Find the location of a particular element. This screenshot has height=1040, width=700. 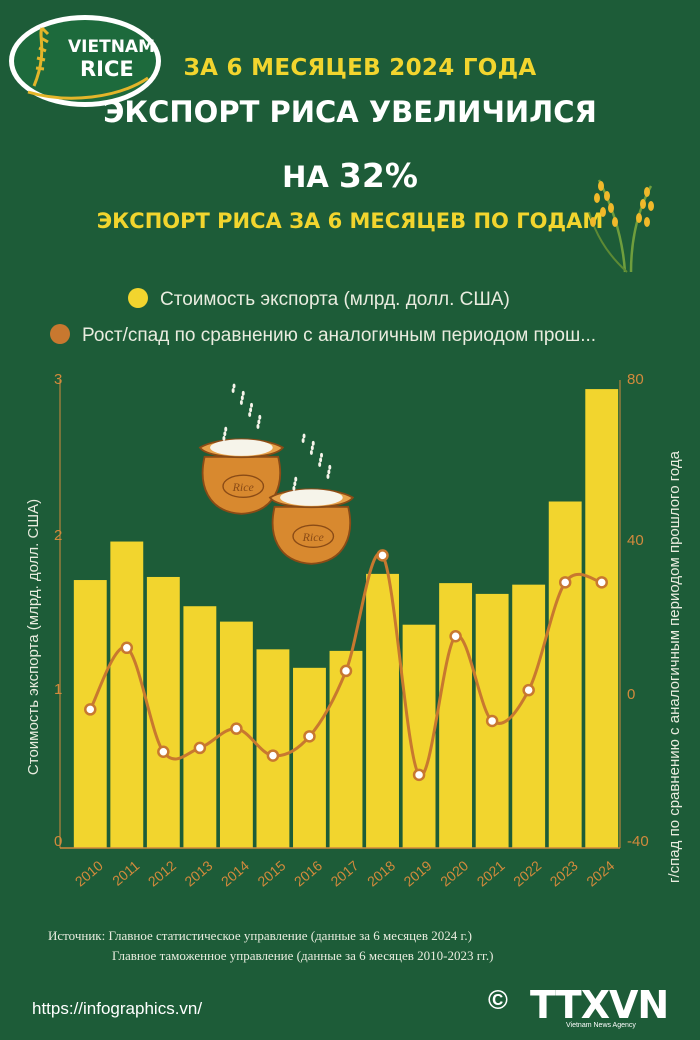

bar-2017 is located at coordinates (346, 749).